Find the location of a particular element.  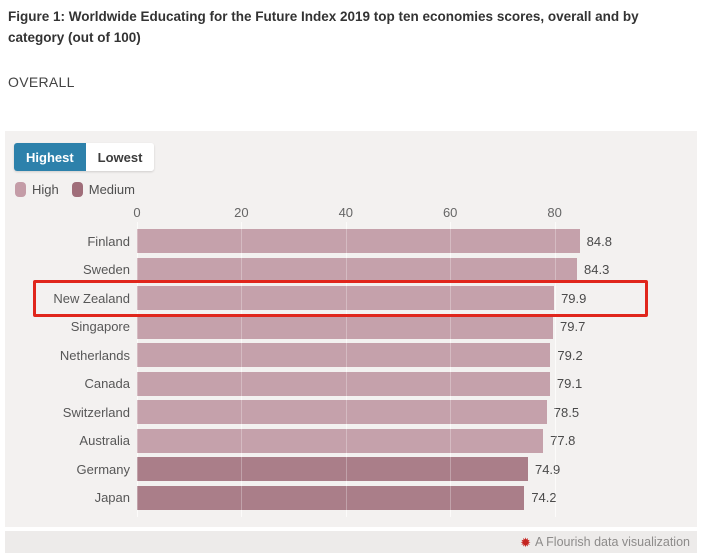

value-label: 74.9 is located at coordinates (547, 469).